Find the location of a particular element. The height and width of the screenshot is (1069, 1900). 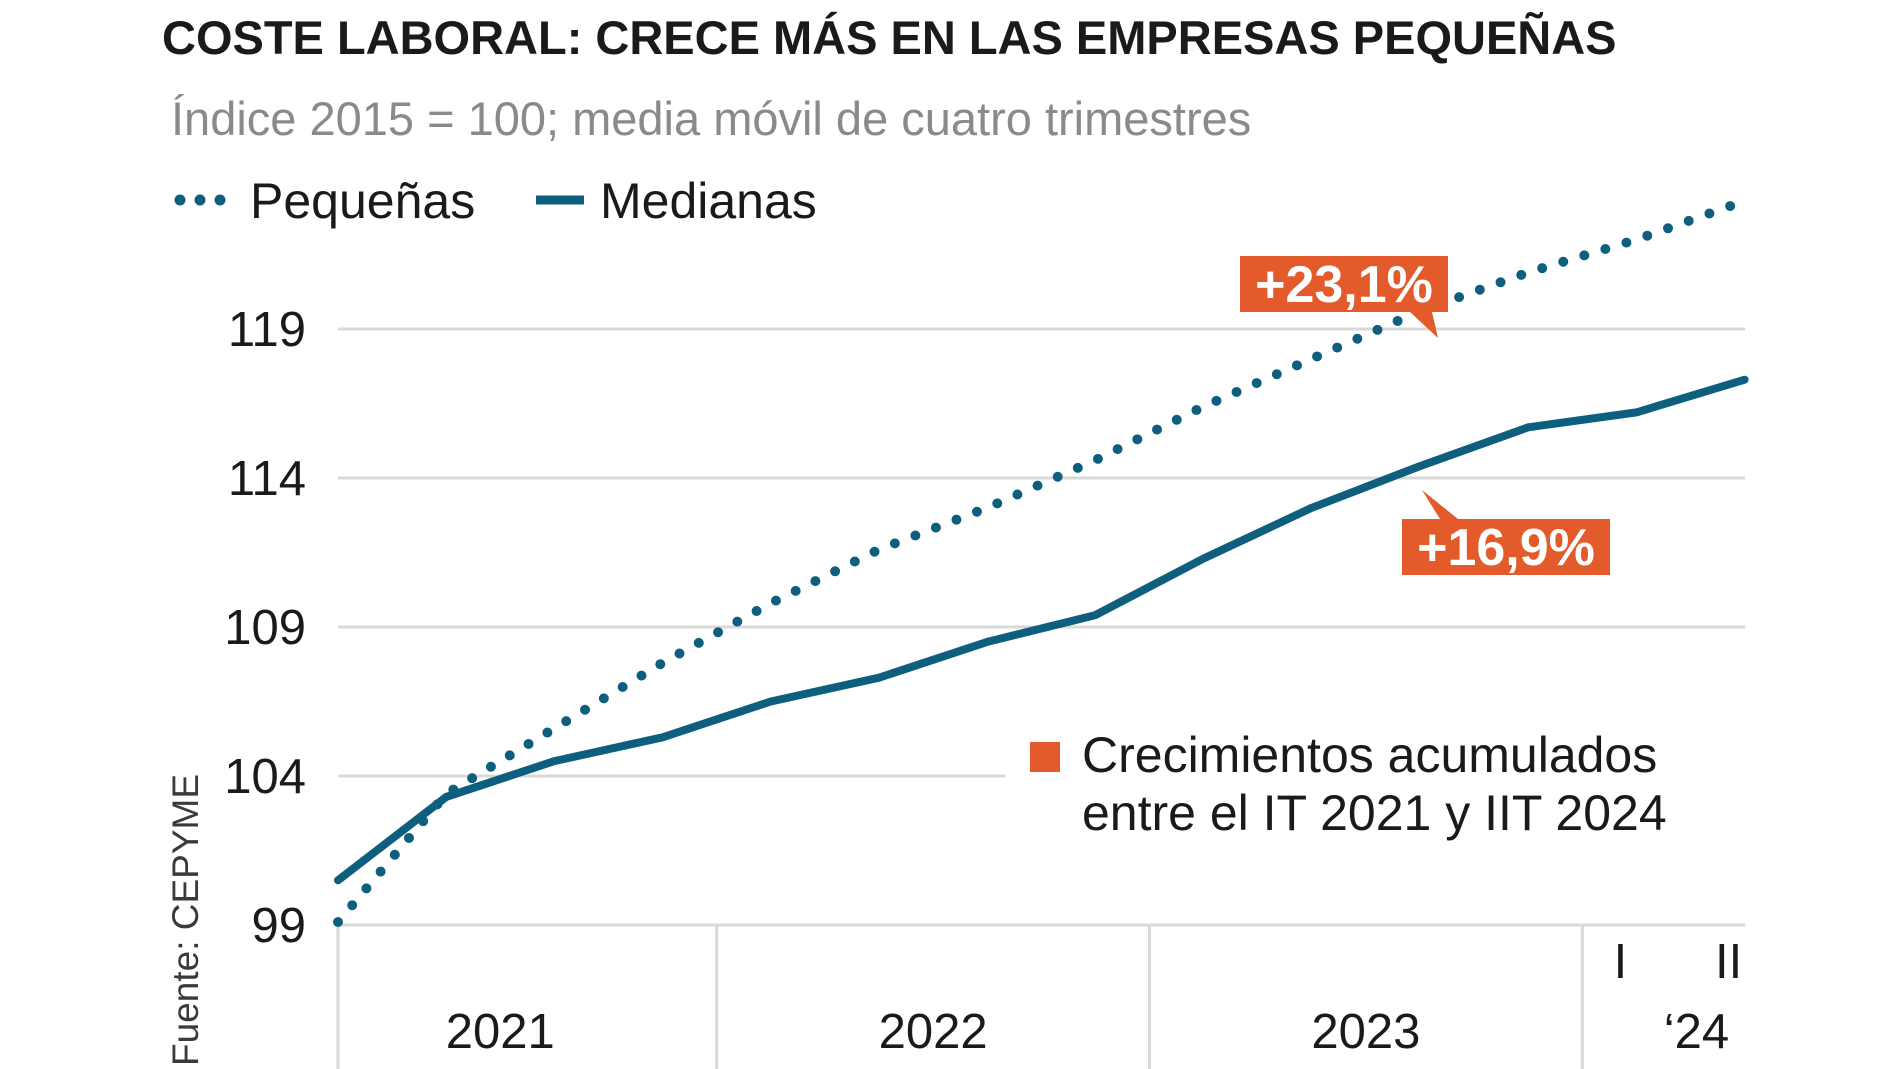

note-backdrop is located at coordinates (1377, 795).